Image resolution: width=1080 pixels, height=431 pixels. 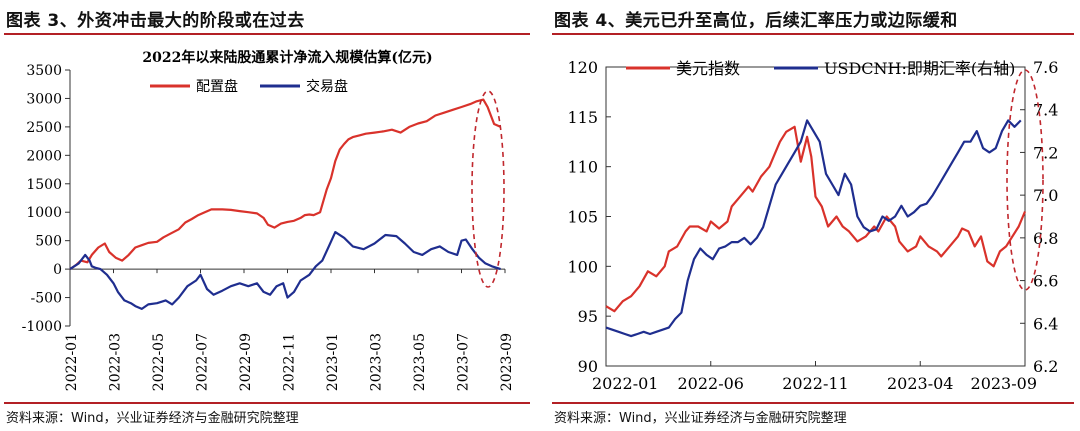 What do you see at coordinates (582, 117) in the screenshot?
I see `y-tick-label: 115` at bounding box center [582, 117].